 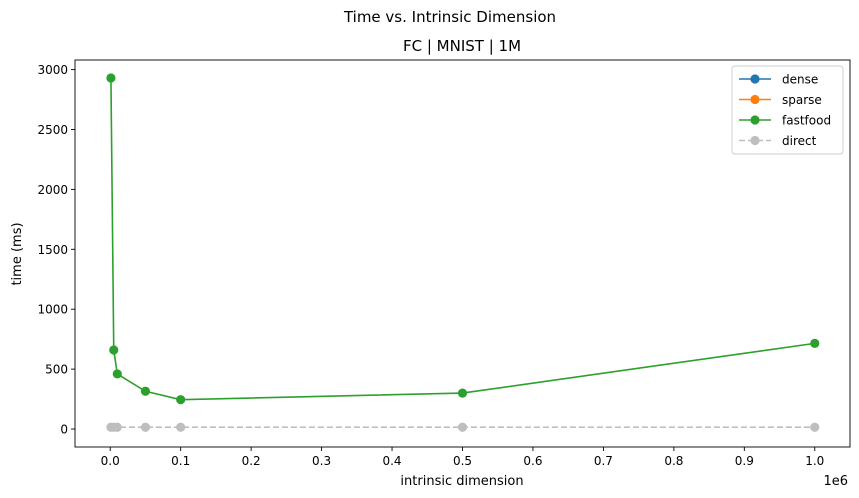 I want to click on x-tick-label: 0.5, so click(x=462, y=461).